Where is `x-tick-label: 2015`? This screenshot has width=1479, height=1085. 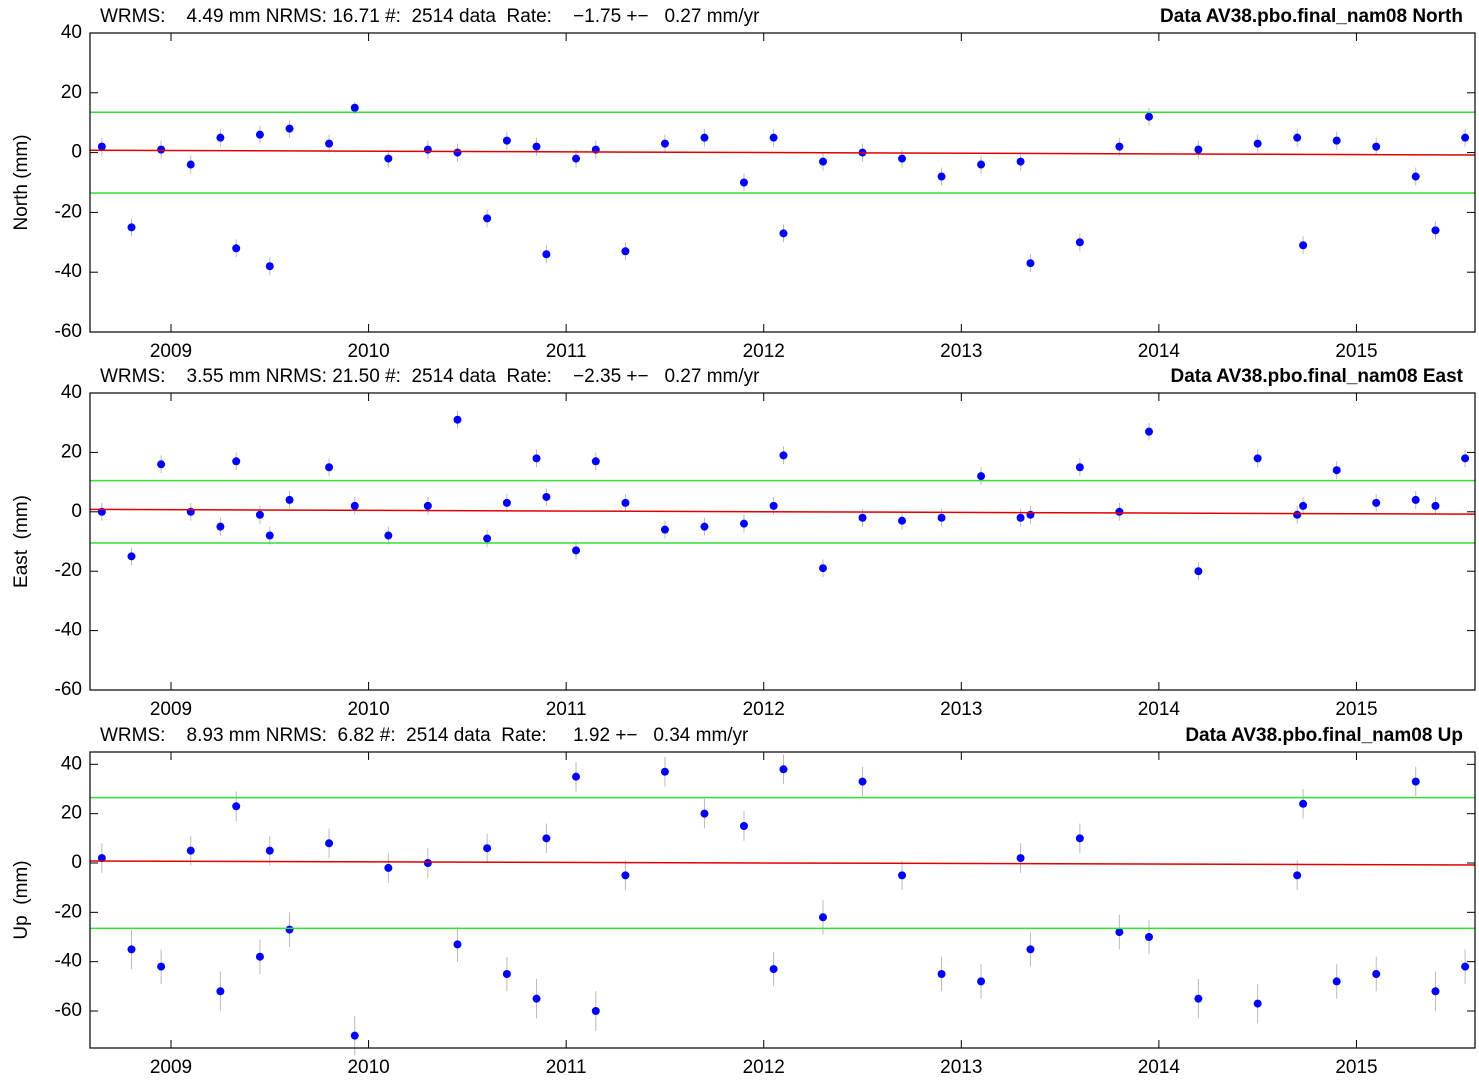 x-tick-label: 2015 is located at coordinates (1356, 709).